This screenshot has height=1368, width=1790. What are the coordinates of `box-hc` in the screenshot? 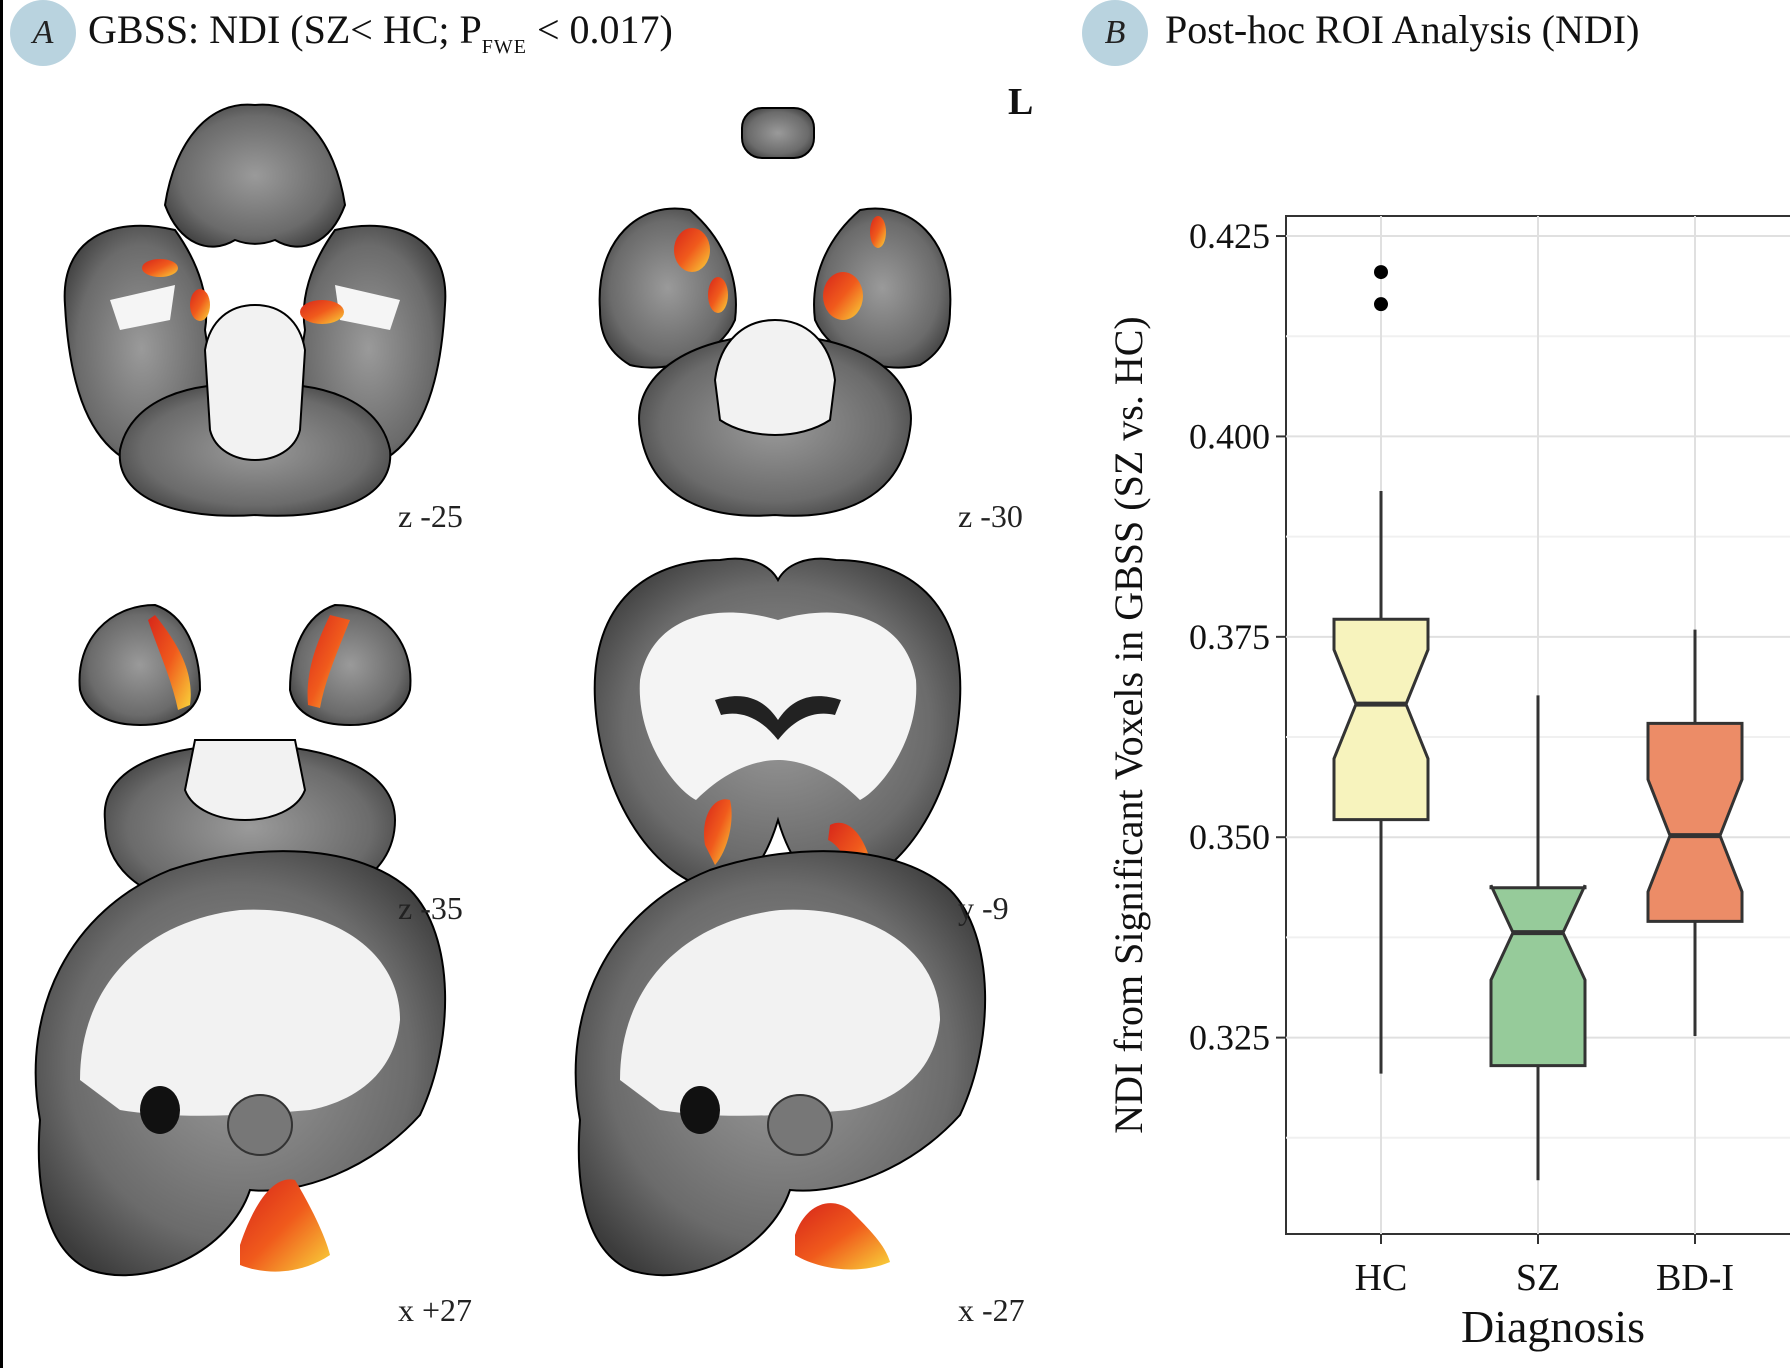 It's located at (1381, 669).